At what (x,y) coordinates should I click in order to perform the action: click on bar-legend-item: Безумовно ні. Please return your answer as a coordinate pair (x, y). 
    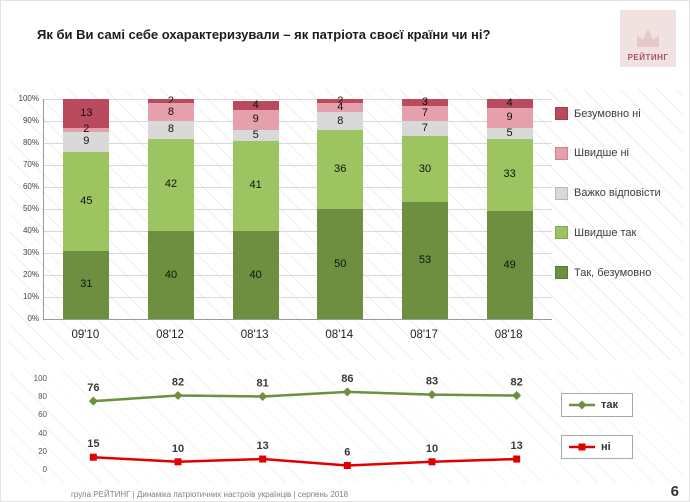
    Looking at the image, I should click on (618, 113).